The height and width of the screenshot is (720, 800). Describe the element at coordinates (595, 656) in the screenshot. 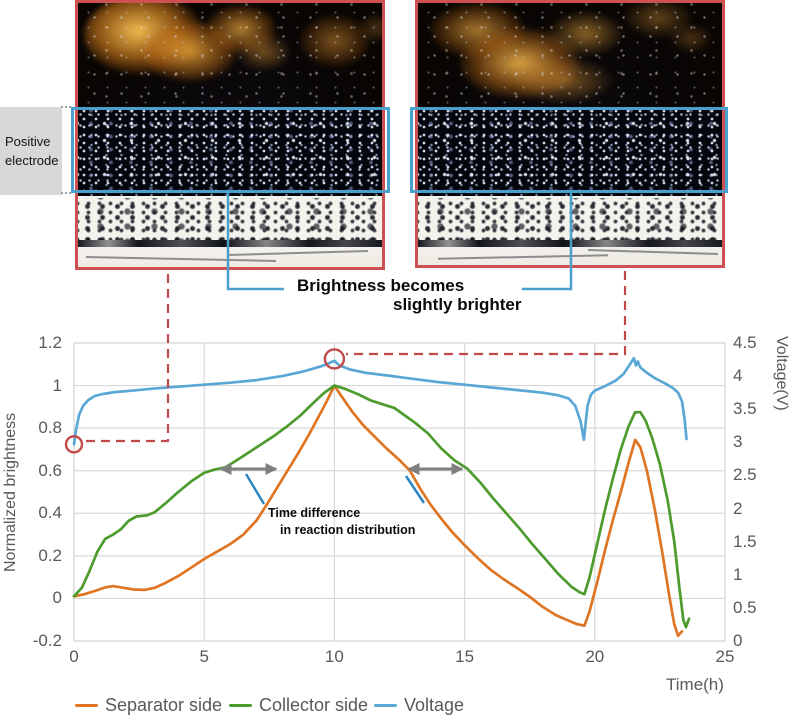

I see `tick-x-label: 20` at that location.